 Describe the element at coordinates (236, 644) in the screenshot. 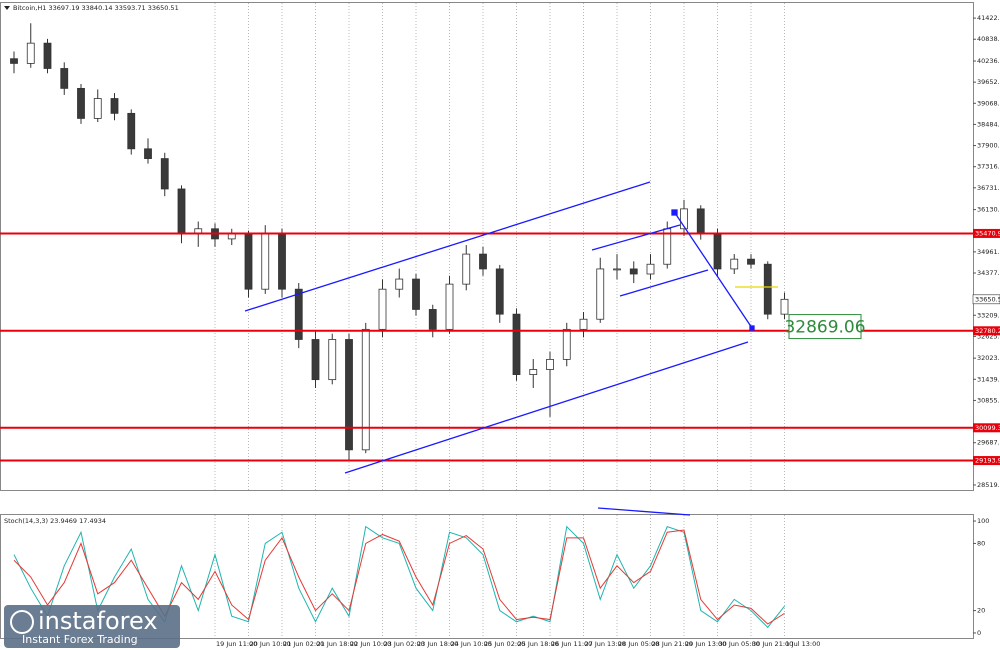

I see `x-tick-label: 19 Jun 11:00` at that location.